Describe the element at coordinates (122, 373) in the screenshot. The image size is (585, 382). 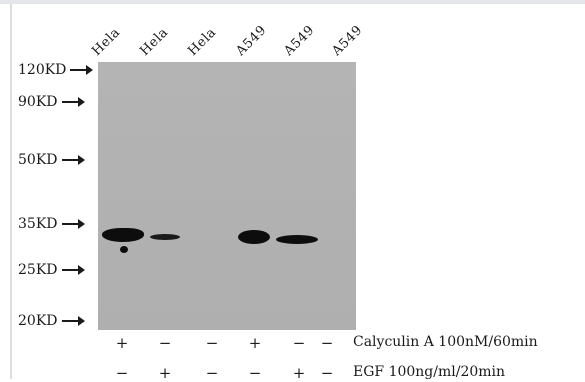
I see `treatment-2-lane-1: −` at that location.